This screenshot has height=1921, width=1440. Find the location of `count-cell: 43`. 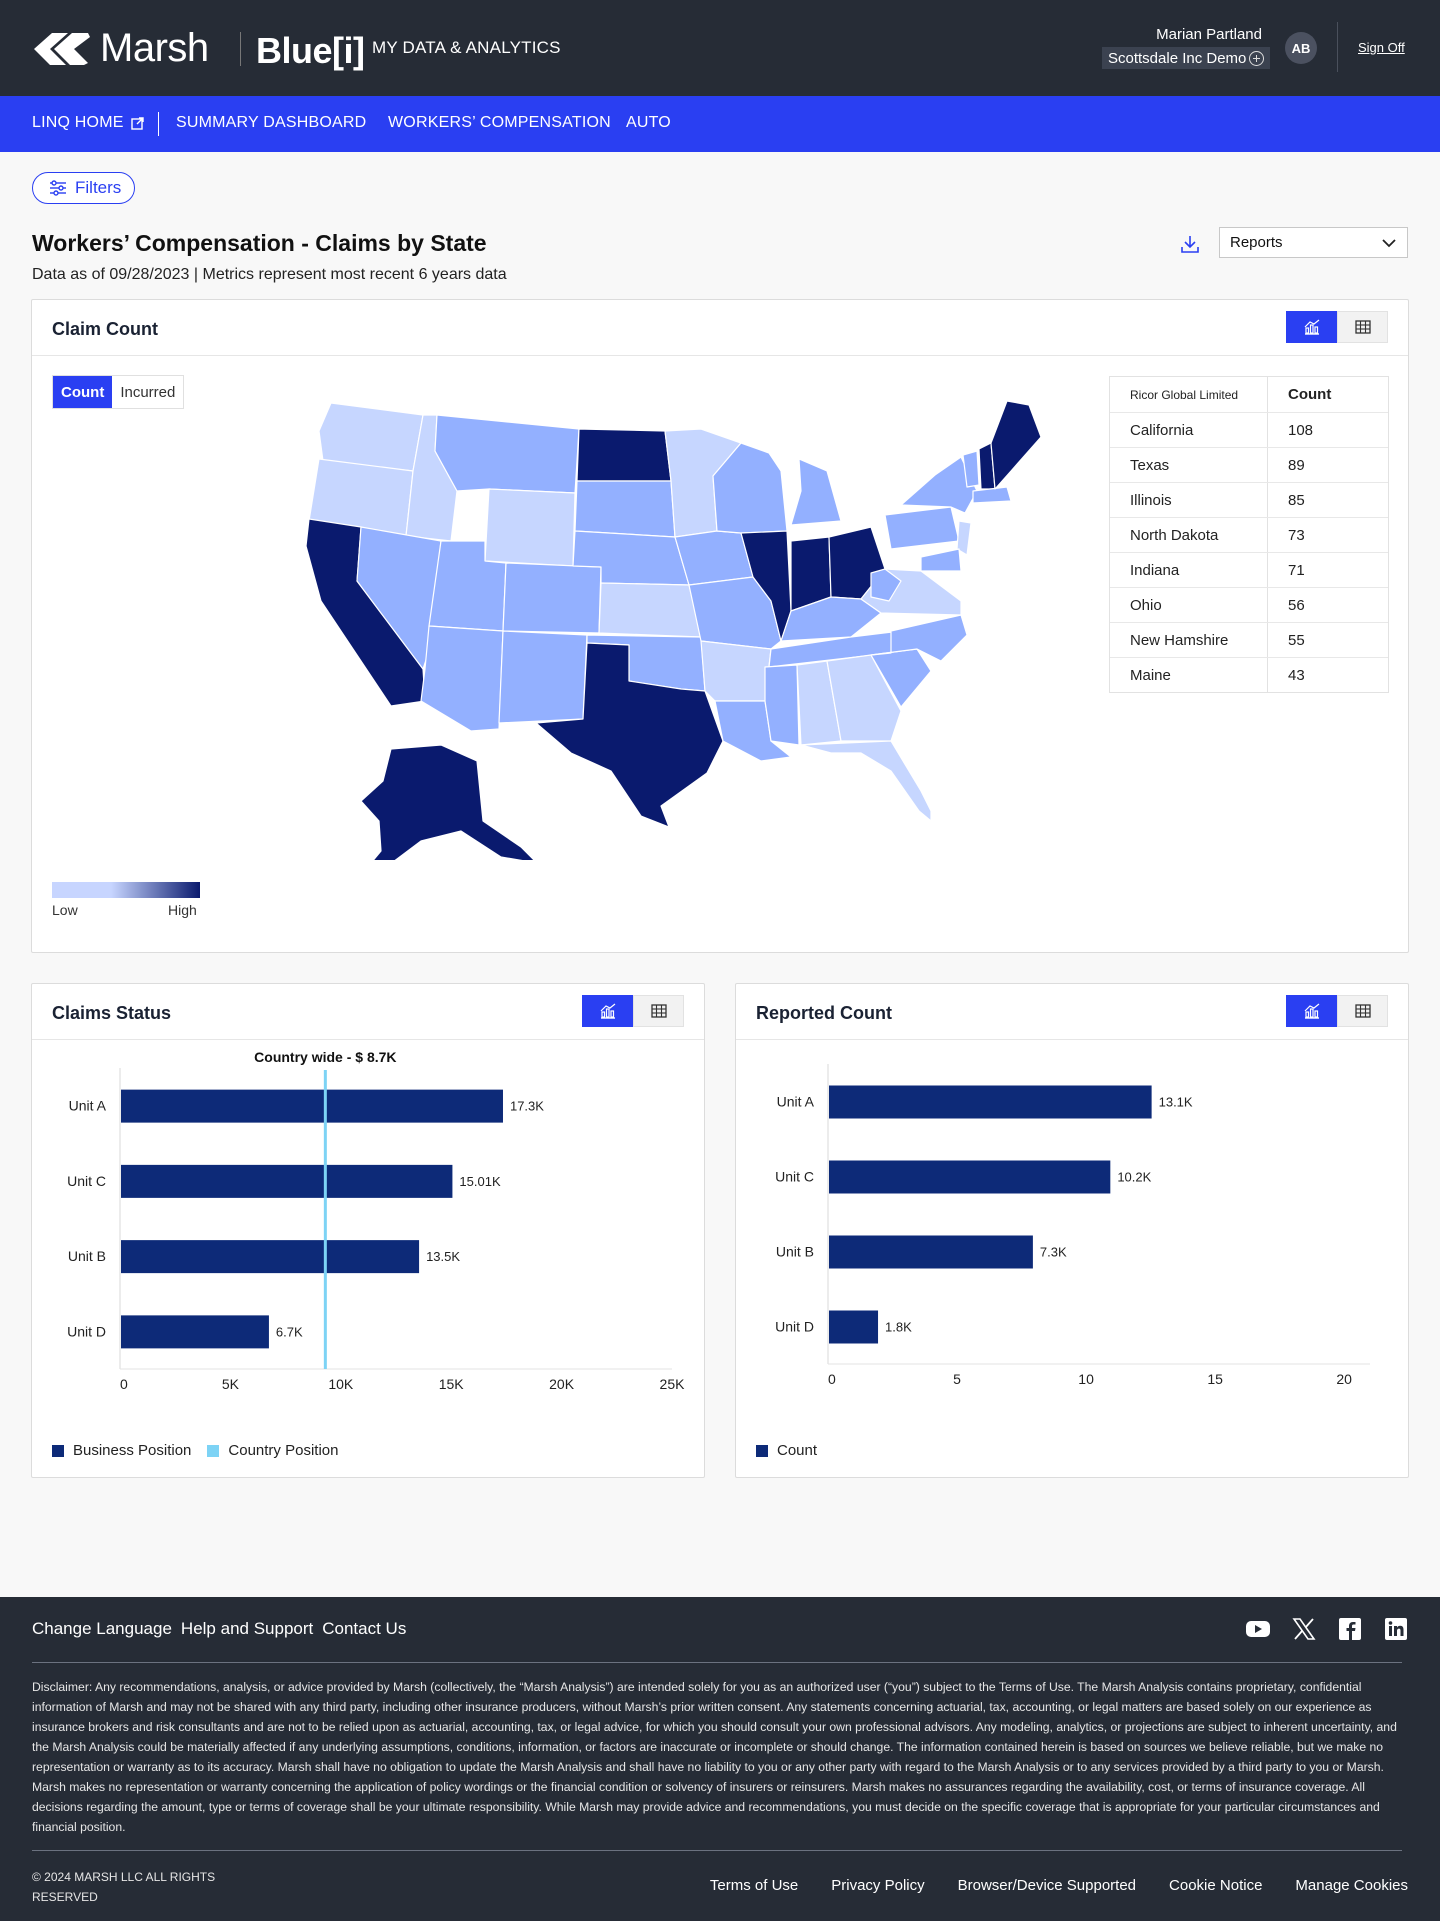

count-cell: 43 is located at coordinates (1296, 675).